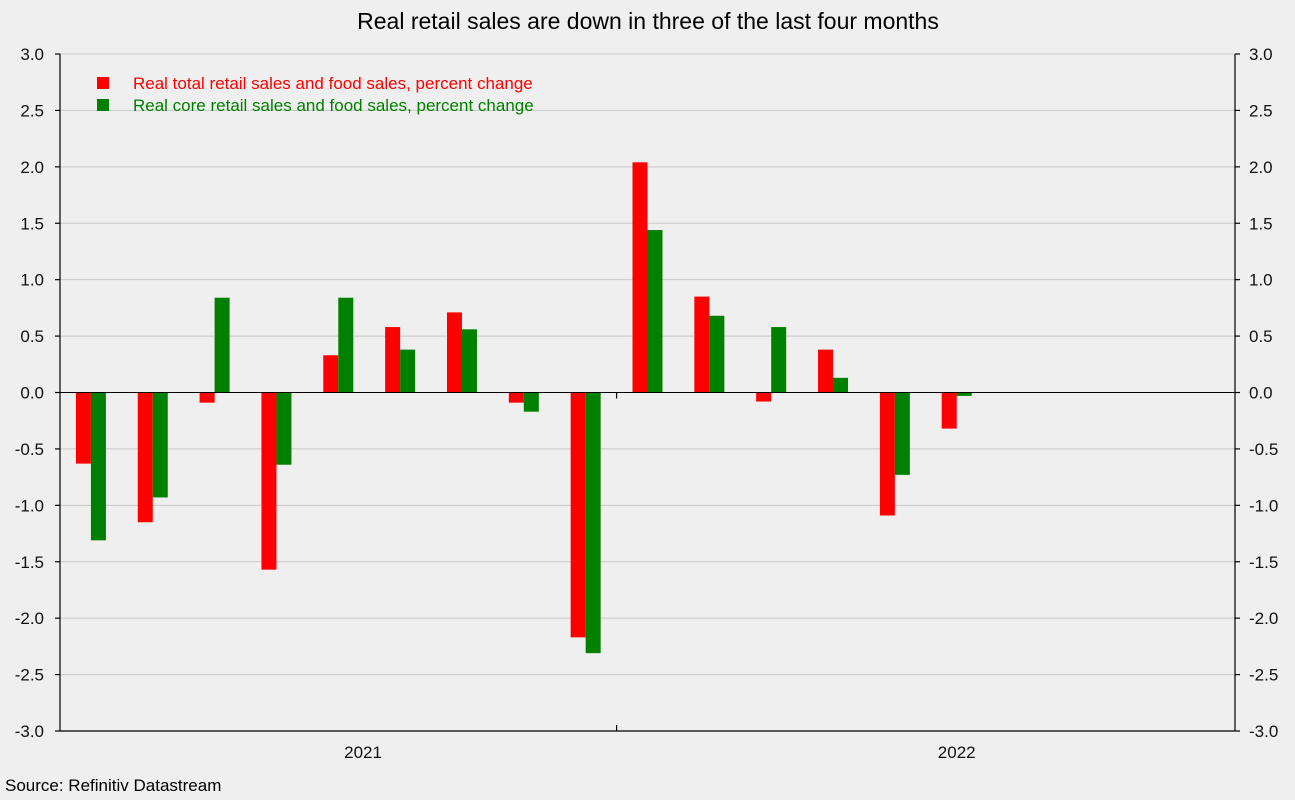 The image size is (1295, 800). What do you see at coordinates (32, 54) in the screenshot?
I see `y-tick-label-left: 3.0` at bounding box center [32, 54].